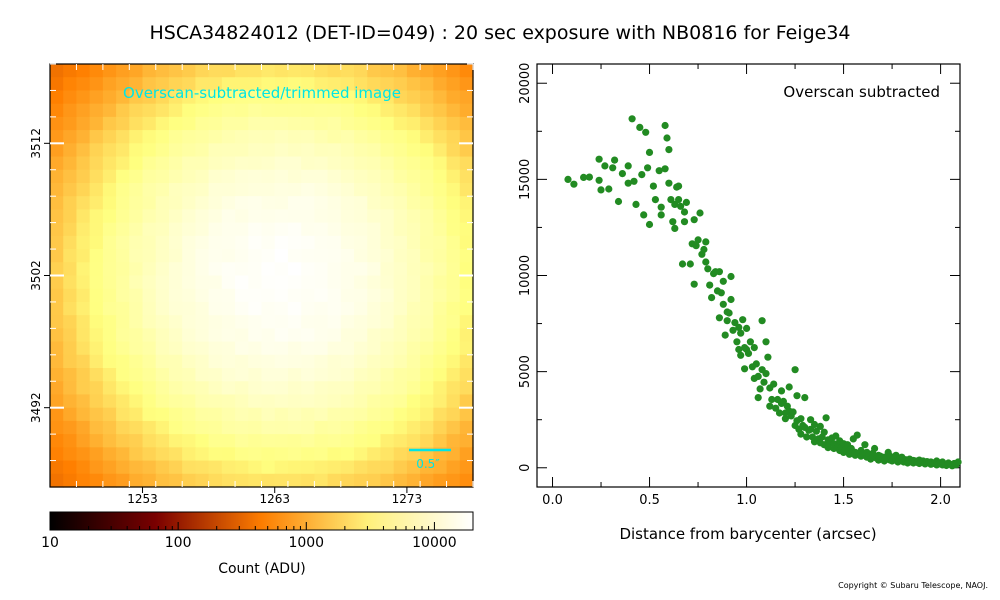 The image size is (1000, 600). Describe the element at coordinates (36, 407) in the screenshot. I see `image-ytick-label: 3492` at that location.